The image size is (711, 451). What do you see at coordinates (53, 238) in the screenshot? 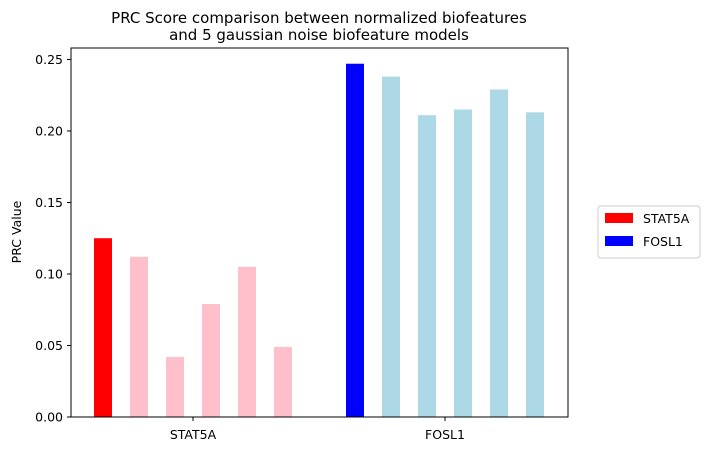
I see `y-axis: 0.00 0.05 0.10 0.15 0.20 0.25` at bounding box center [53, 238].